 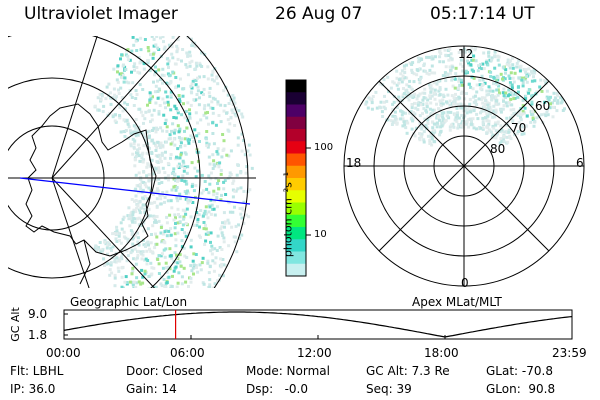 What do you see at coordinates (318, 324) in the screenshot?
I see `altitude-curve` at bounding box center [318, 324].